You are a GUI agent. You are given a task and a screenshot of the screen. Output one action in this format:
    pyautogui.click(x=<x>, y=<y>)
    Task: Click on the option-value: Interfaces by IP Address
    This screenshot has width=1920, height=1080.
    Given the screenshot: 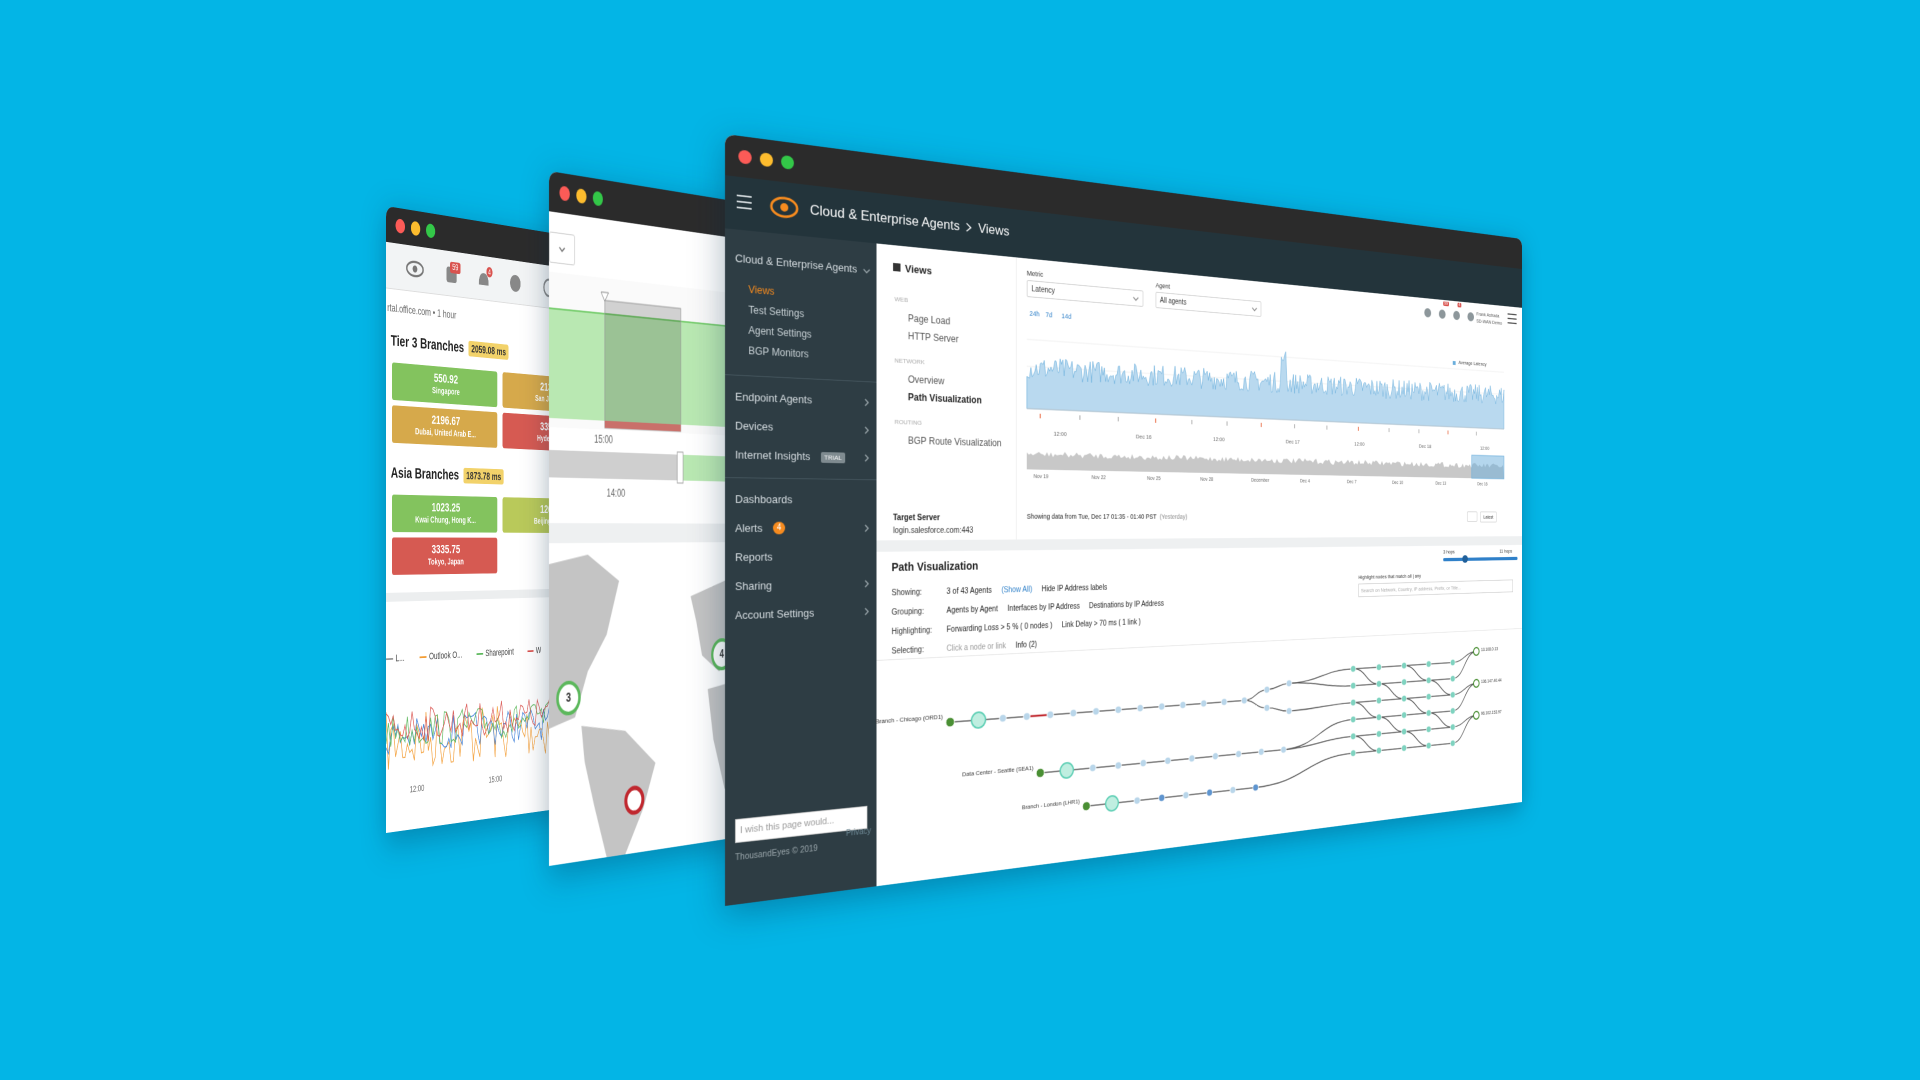 What is the action you would take?
    pyautogui.click(x=1043, y=608)
    